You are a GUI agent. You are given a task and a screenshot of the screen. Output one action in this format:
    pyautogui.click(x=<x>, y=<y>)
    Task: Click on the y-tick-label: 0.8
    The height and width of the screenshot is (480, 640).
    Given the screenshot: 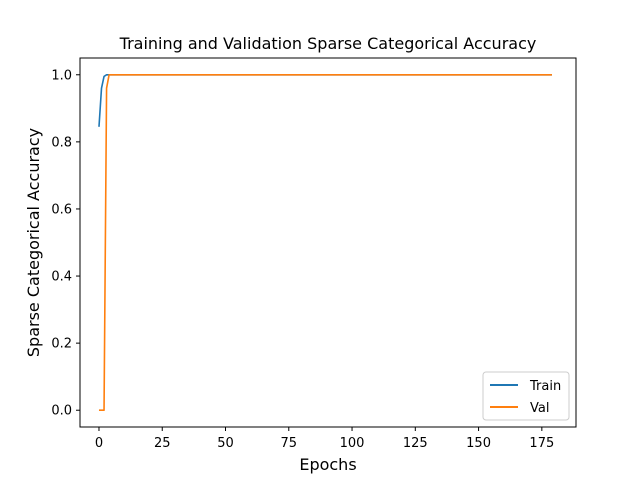 What is the action you would take?
    pyautogui.click(x=61, y=142)
    